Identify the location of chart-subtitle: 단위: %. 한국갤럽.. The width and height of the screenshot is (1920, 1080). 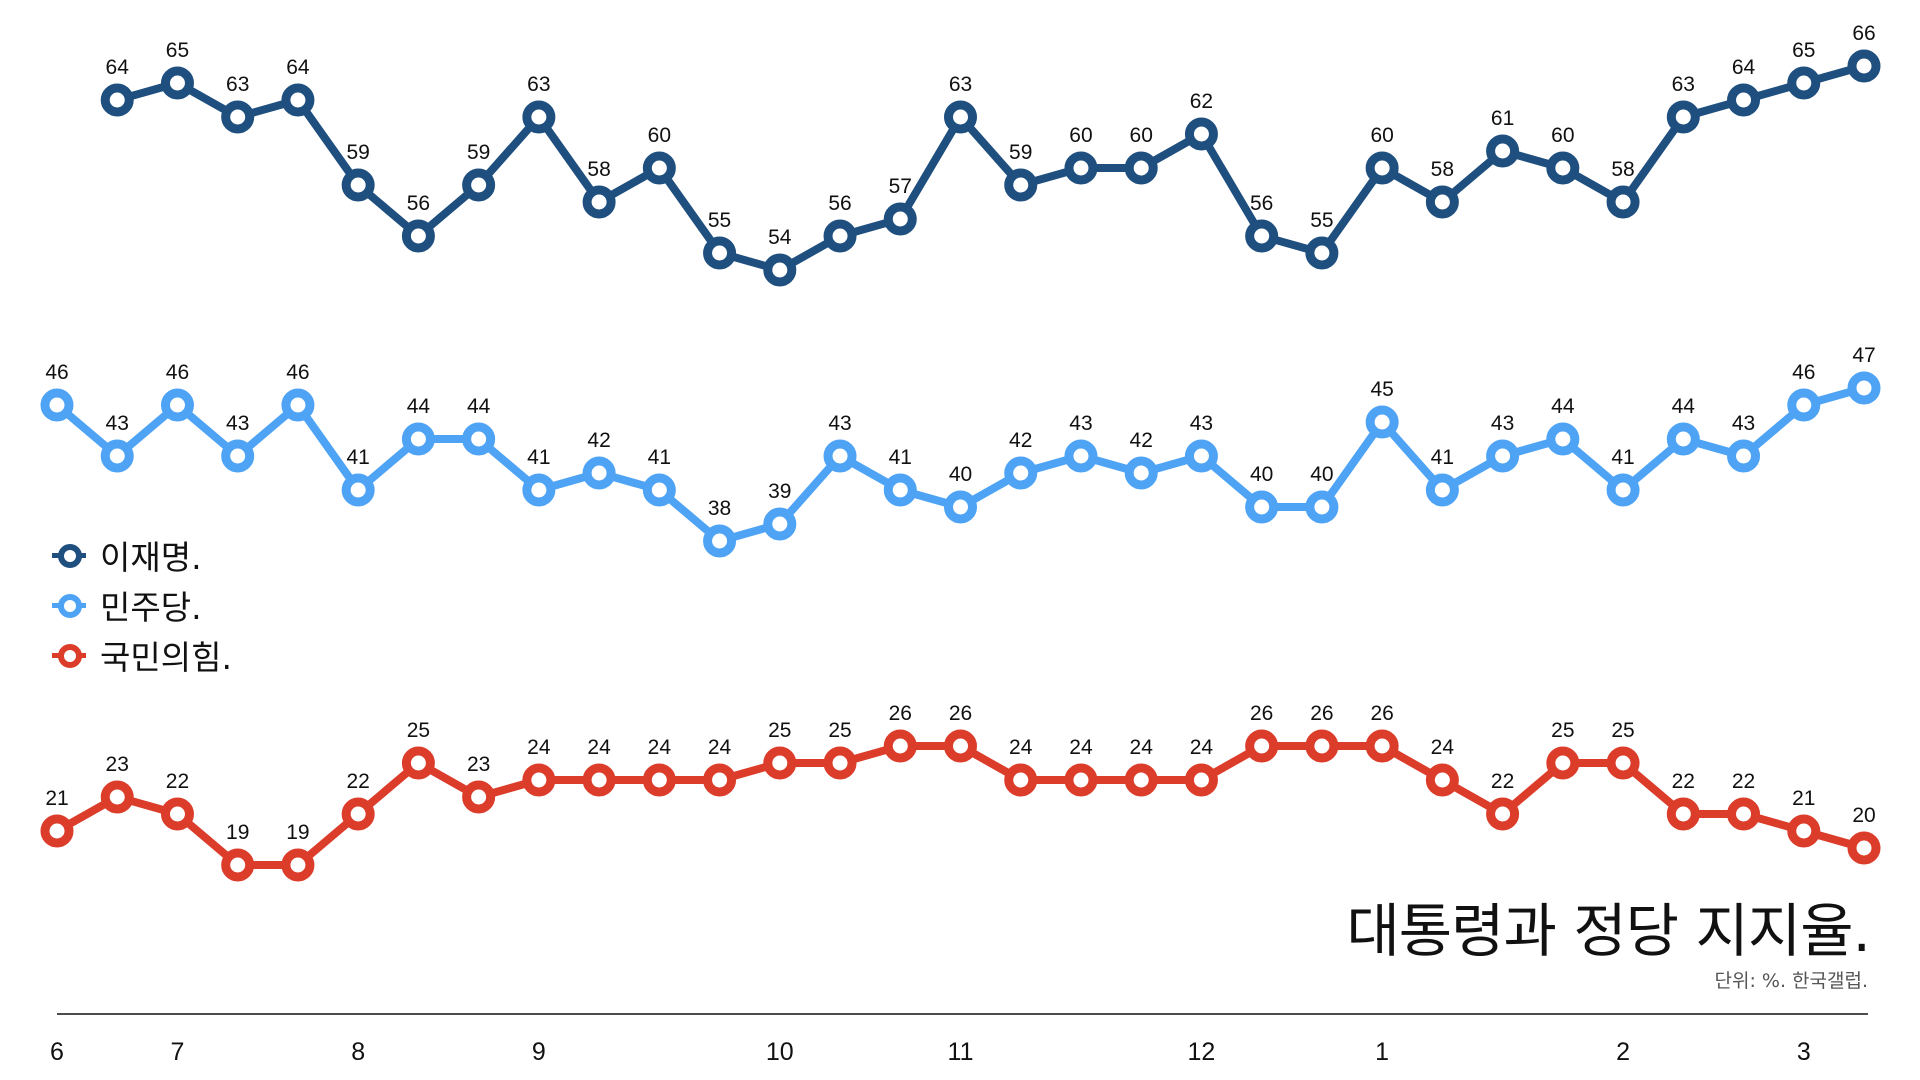
(1791, 981).